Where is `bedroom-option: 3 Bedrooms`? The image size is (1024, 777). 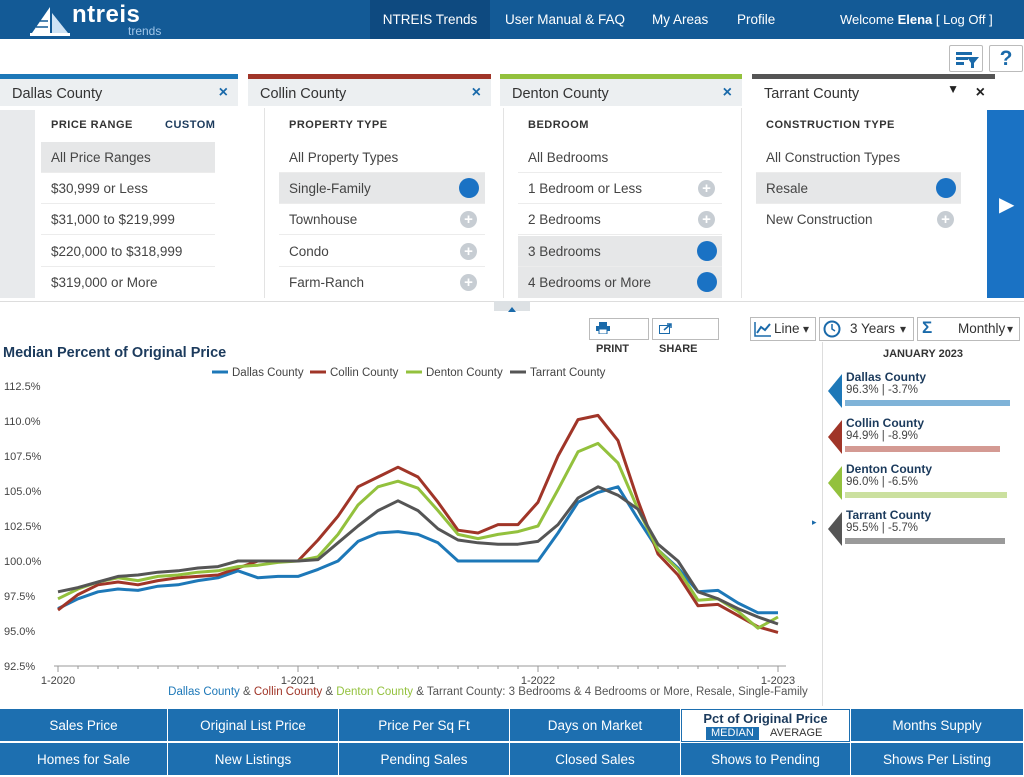 bedroom-option: 3 Bedrooms is located at coordinates (620, 251).